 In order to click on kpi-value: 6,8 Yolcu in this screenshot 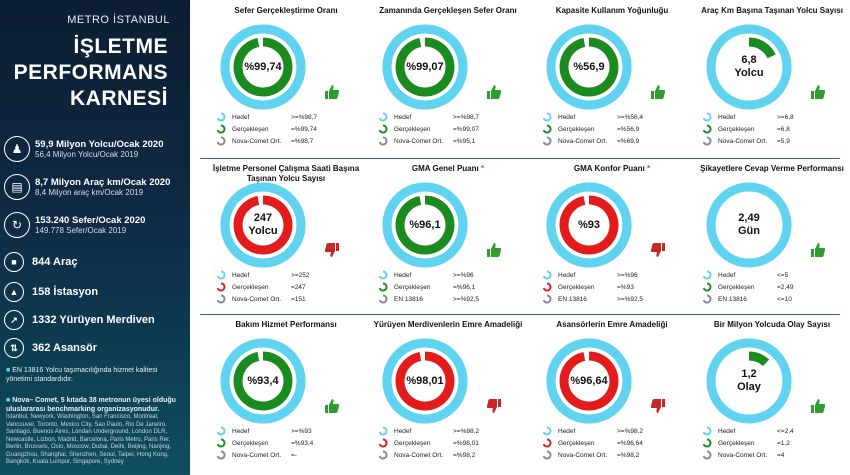, I will do `click(749, 67)`.